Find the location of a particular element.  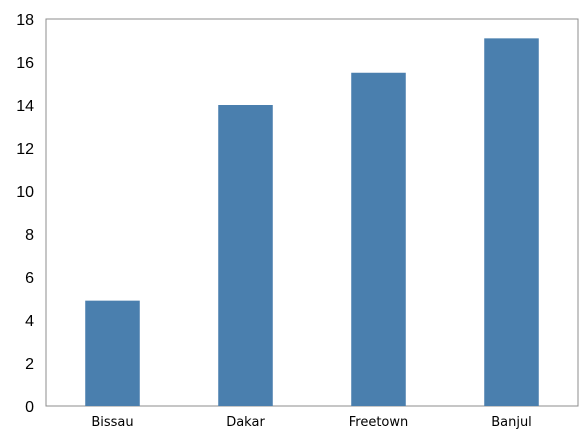

x-axis-labels: Bissau Dakar Freetown Banjul is located at coordinates (311, 422).